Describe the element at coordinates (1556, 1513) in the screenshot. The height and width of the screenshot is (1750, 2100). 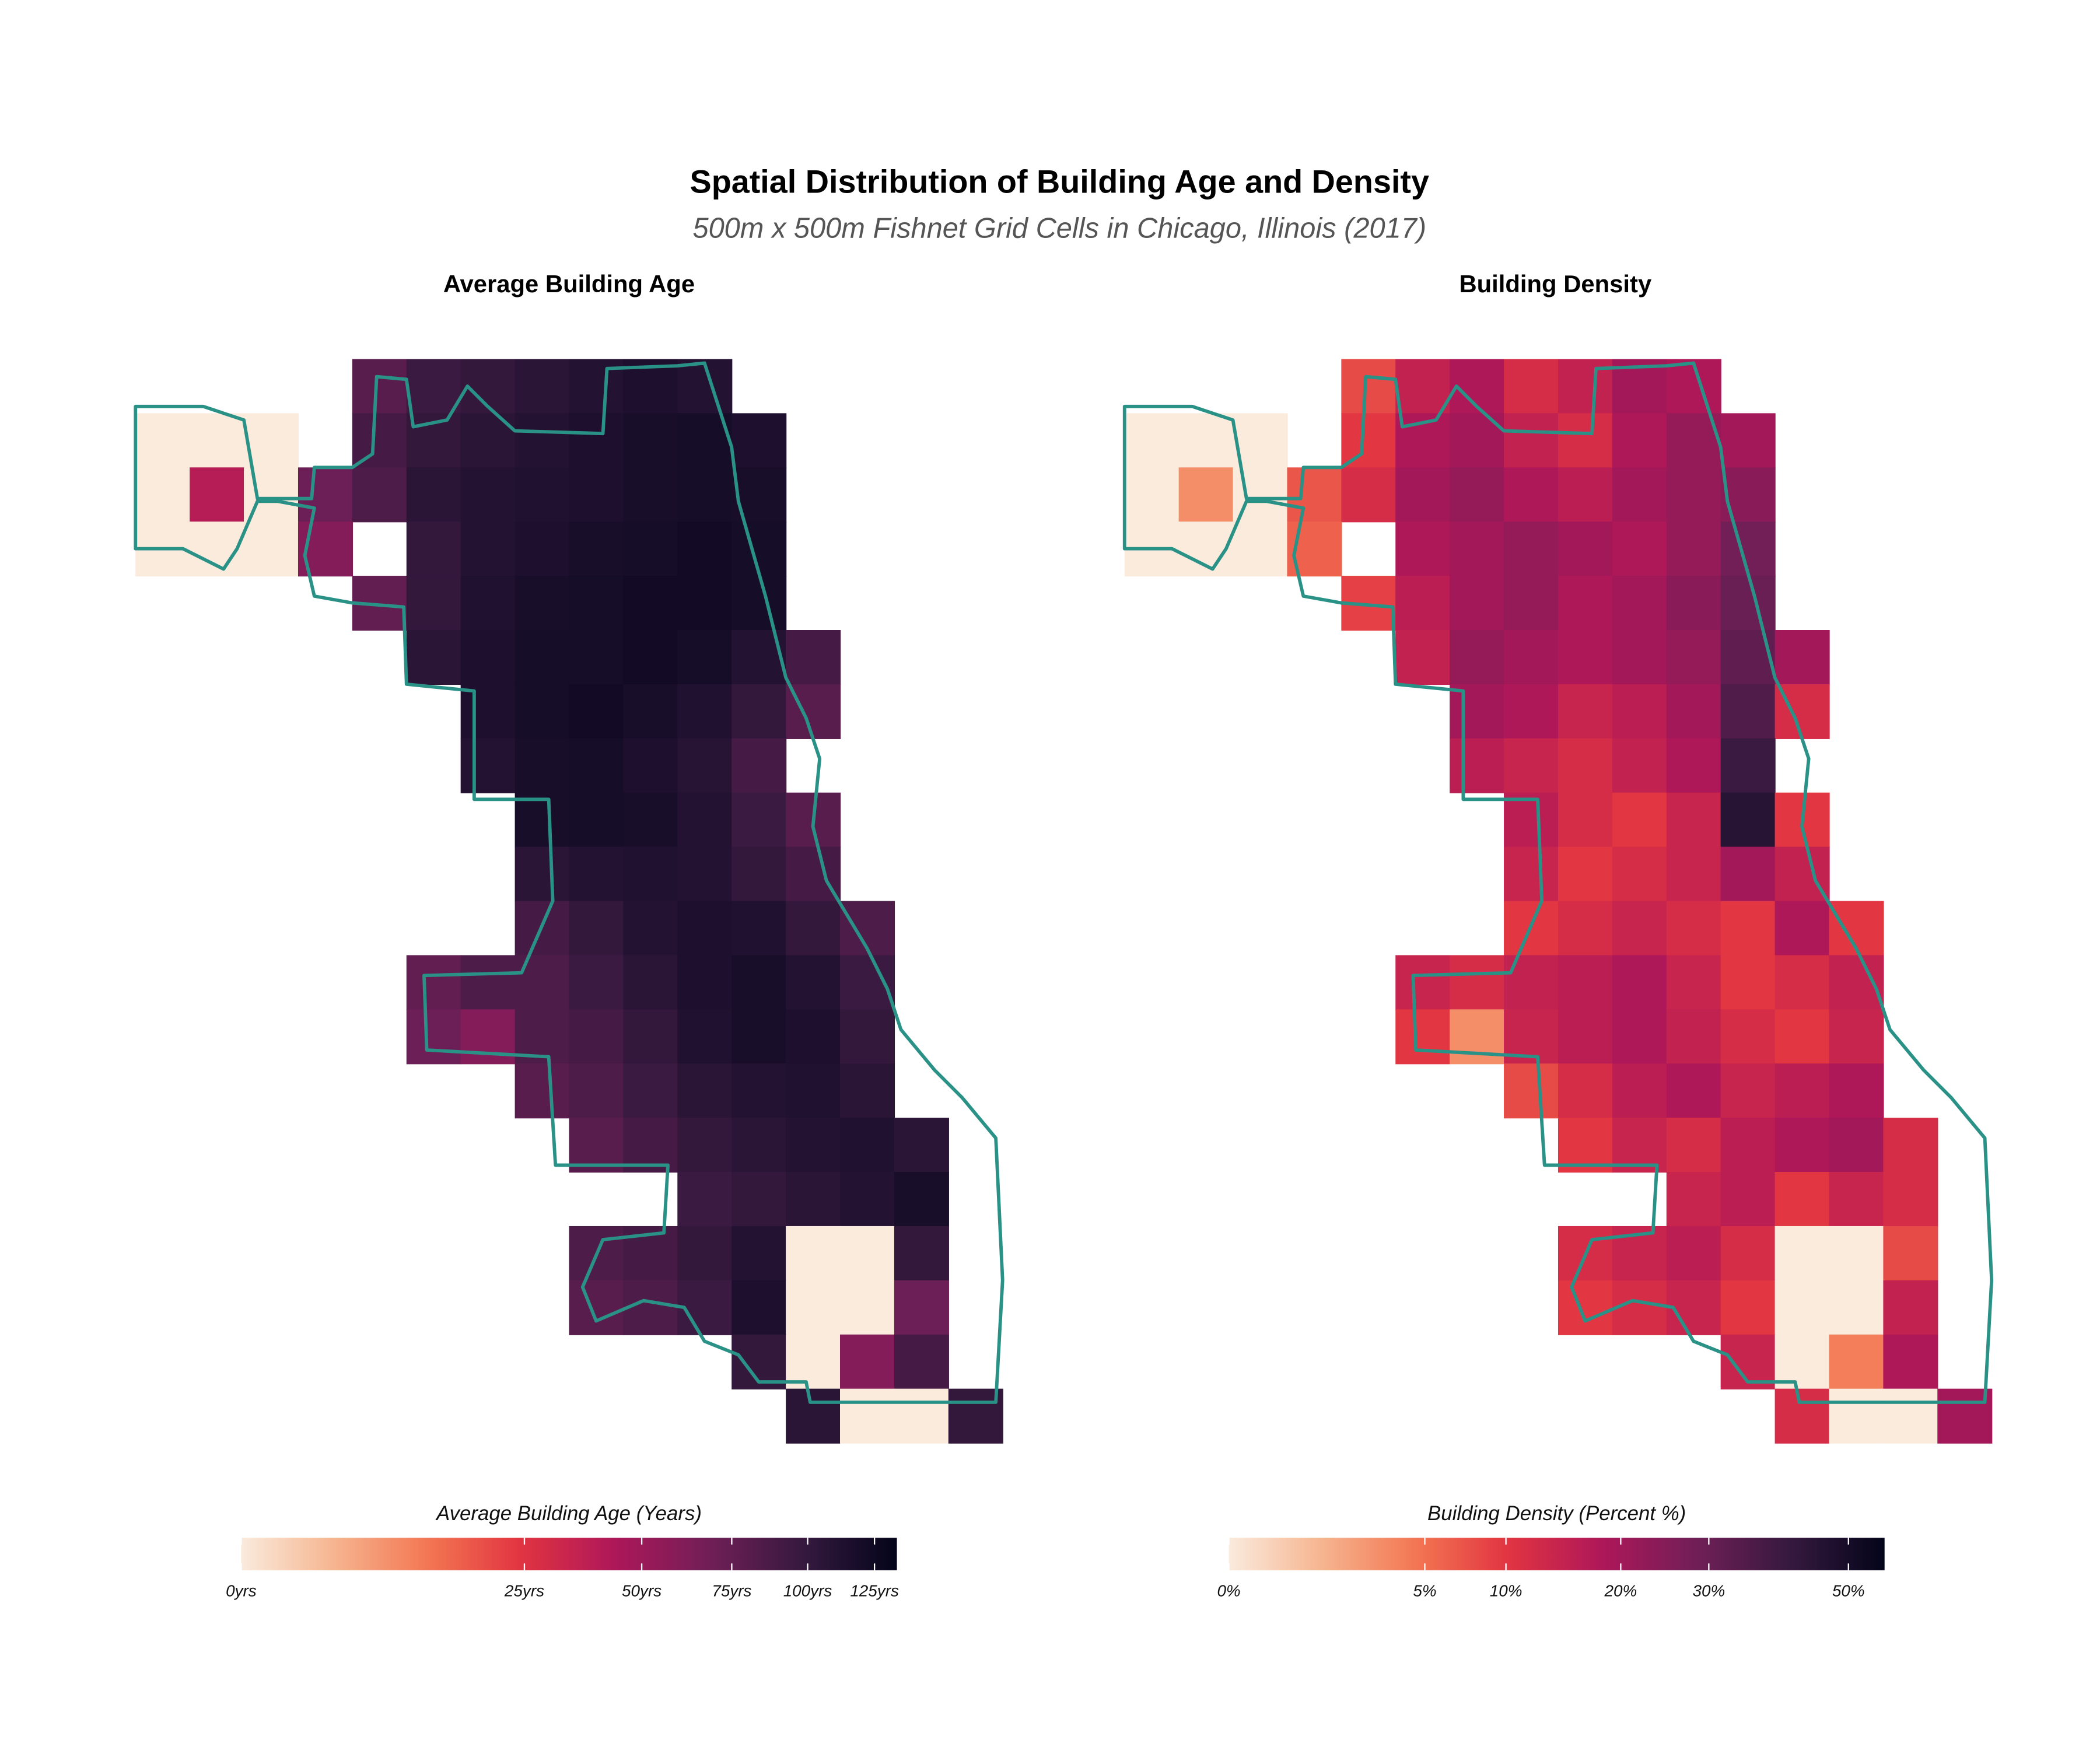
I see `legend-title: Building Density (Percent %)` at that location.